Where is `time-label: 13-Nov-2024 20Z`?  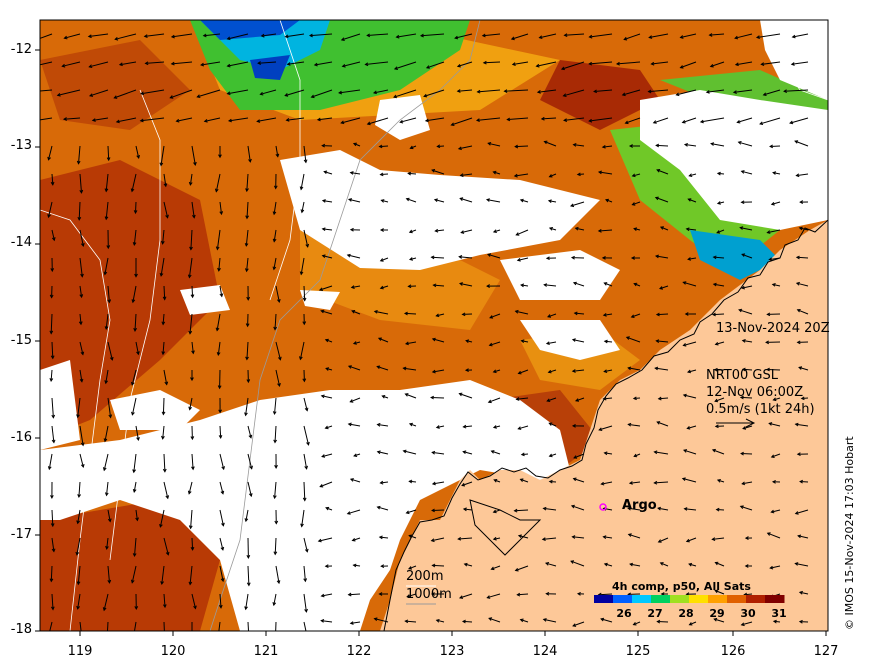
time-label: 13-Nov-2024 20Z is located at coordinates (773, 328).